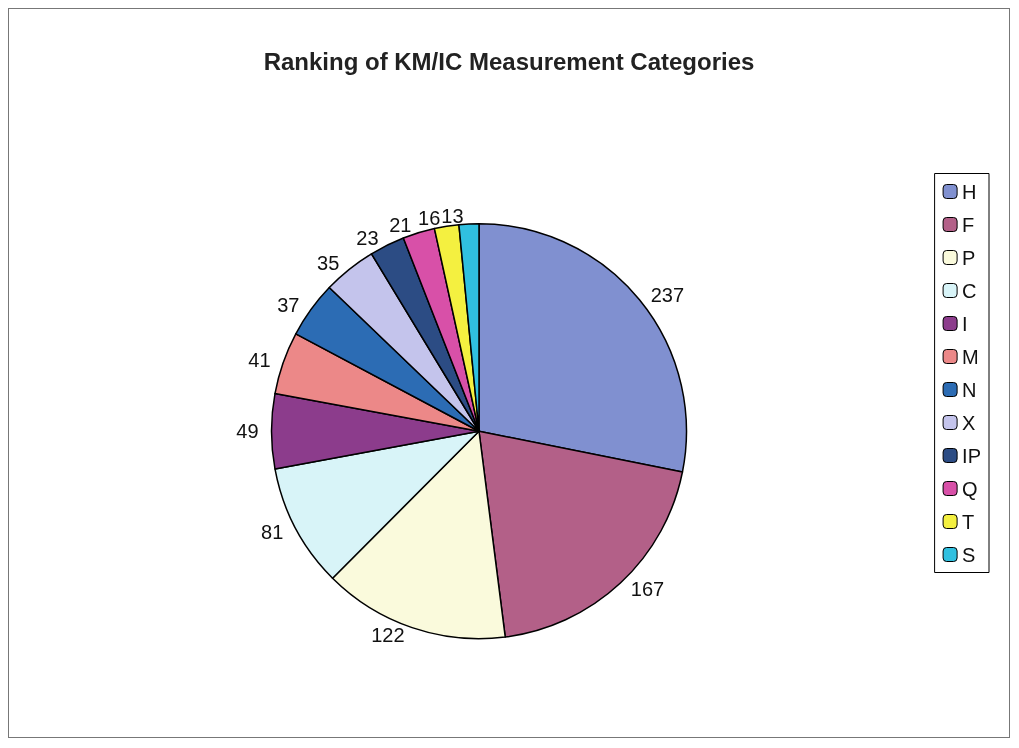  What do you see at coordinates (509, 61) in the screenshot?
I see `chart-title: Ranking of KM/IC Measurement Categories` at bounding box center [509, 61].